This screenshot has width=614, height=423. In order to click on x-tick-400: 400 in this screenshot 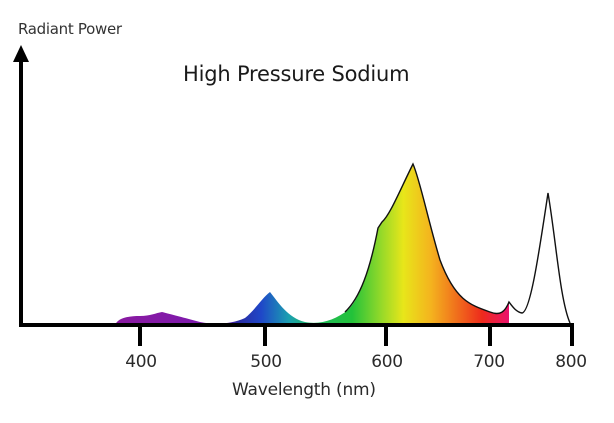, I will do `click(141, 362)`.